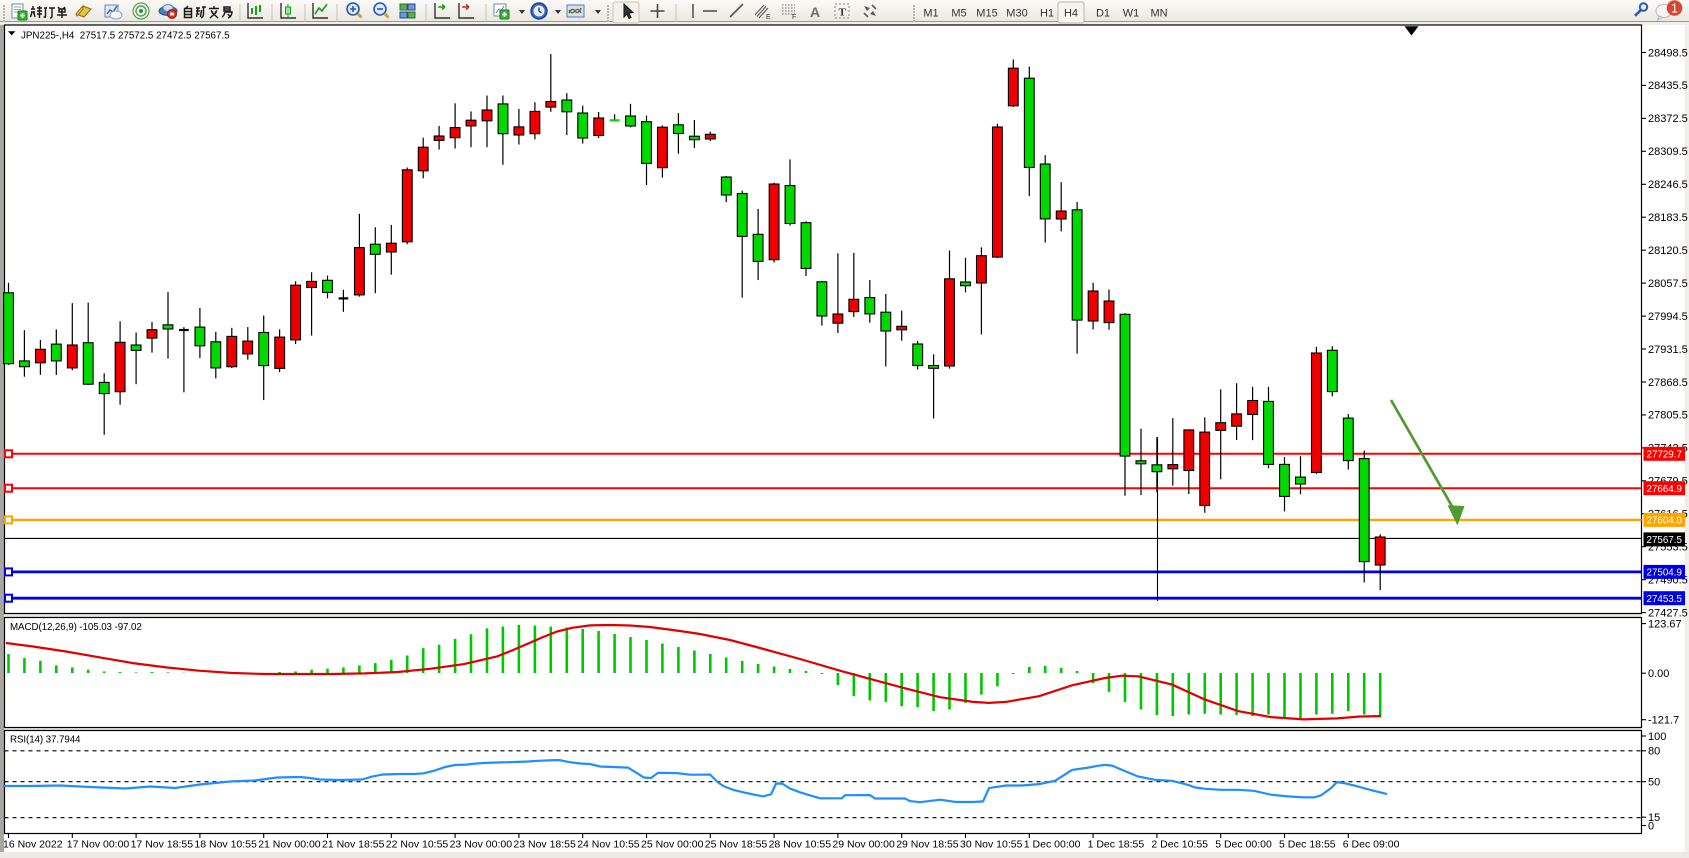  What do you see at coordinates (794, 17) in the screenshot?
I see `svg-text: F` at bounding box center [794, 17].